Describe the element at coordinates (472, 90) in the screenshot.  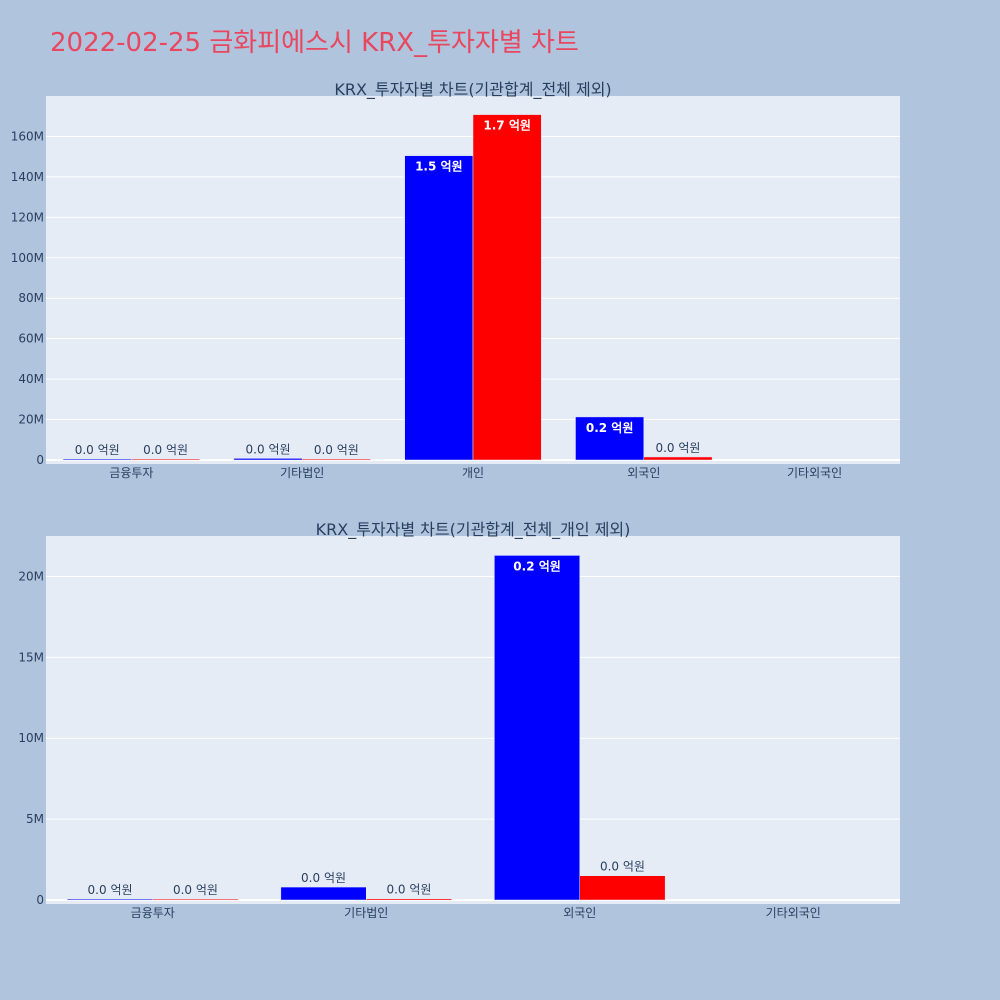
I see `chart-title: KRX_투자자별 차트(기관합계_전체 제외)` at that location.